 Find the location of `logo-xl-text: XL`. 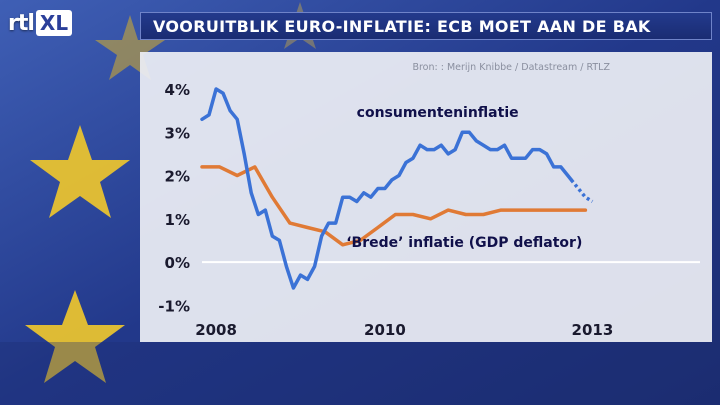

logo-xl-text: XL is located at coordinates (54, 23).